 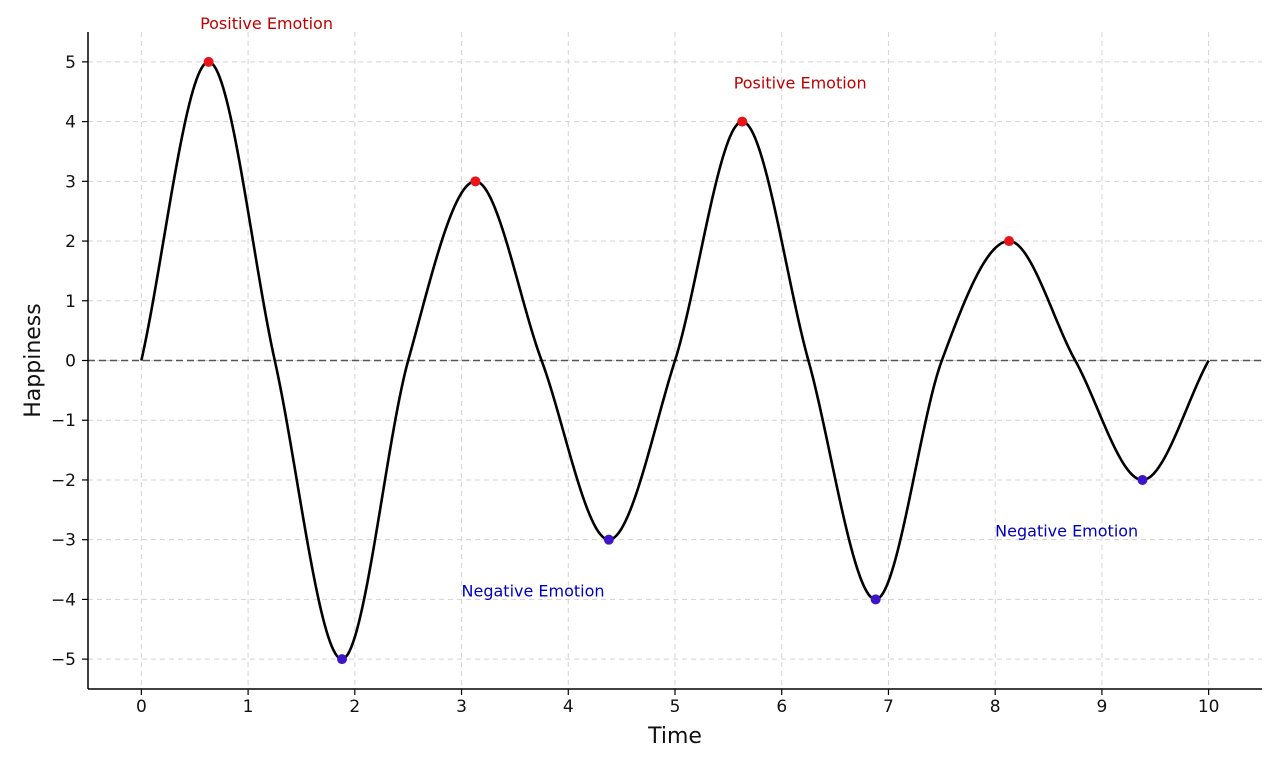 I want to click on x-axis-title: Time, so click(x=674, y=736).